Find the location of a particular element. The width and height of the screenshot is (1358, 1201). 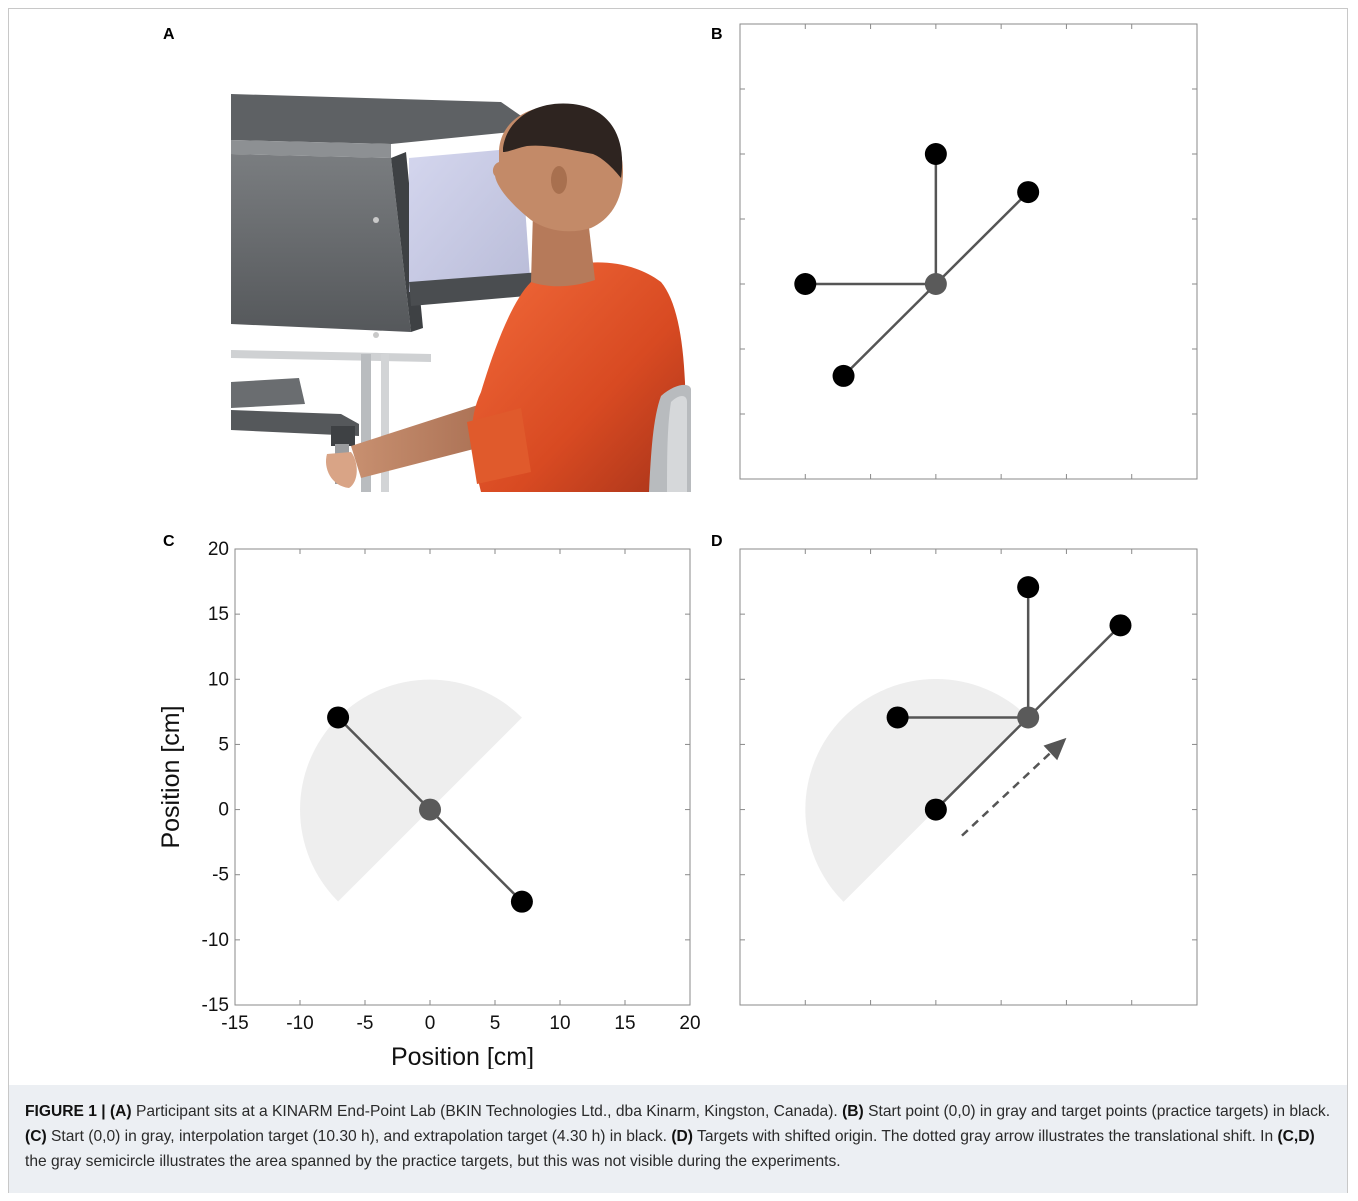

plot-b-area is located at coordinates (968, 251).